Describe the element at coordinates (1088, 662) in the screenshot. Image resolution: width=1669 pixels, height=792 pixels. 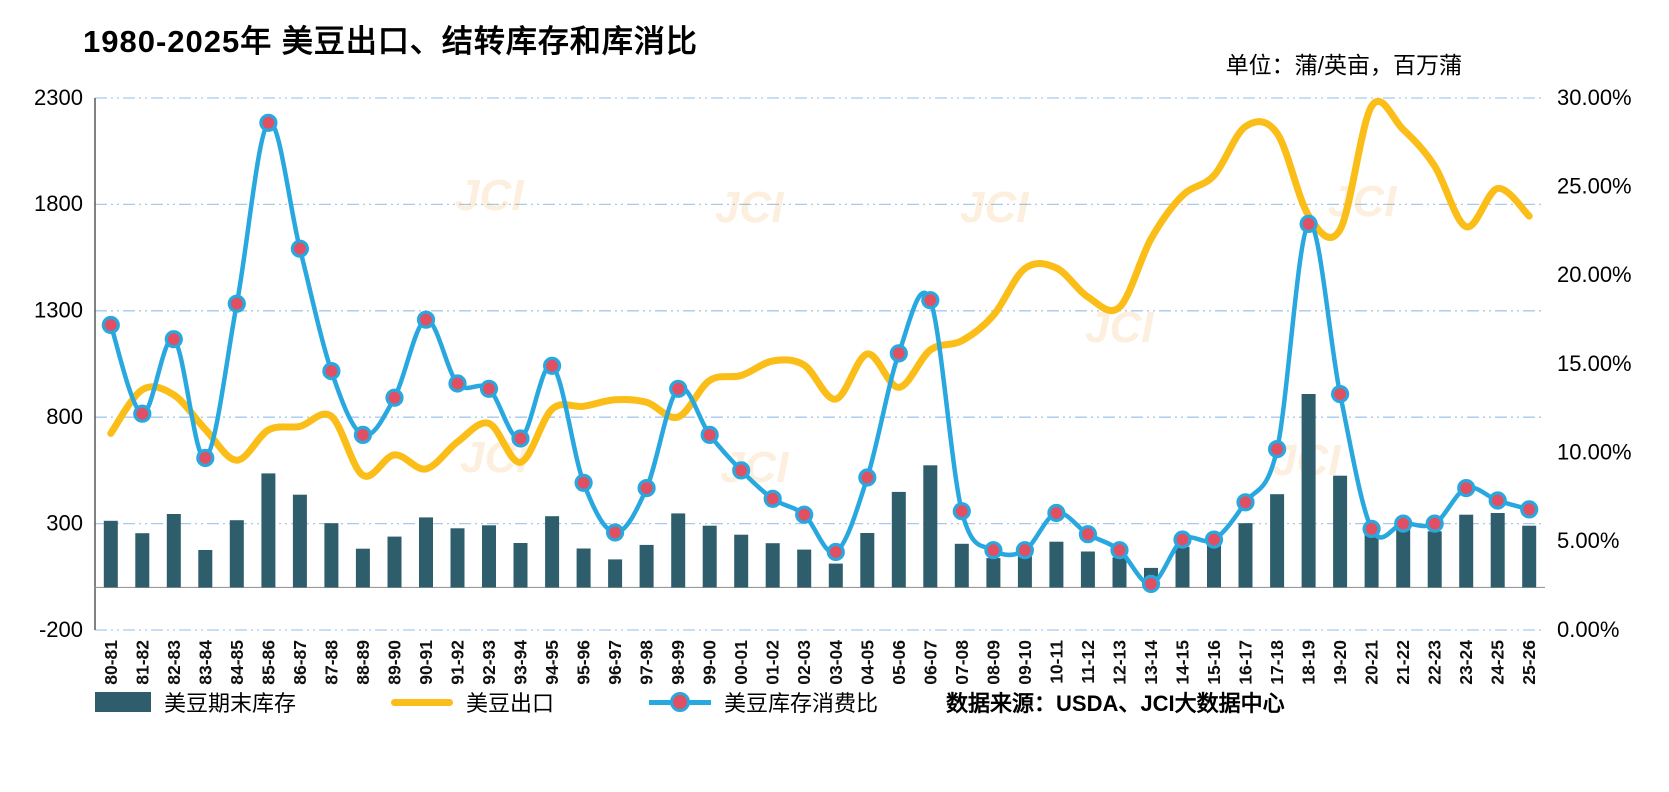
I see `x-tick-label: 11-12` at that location.